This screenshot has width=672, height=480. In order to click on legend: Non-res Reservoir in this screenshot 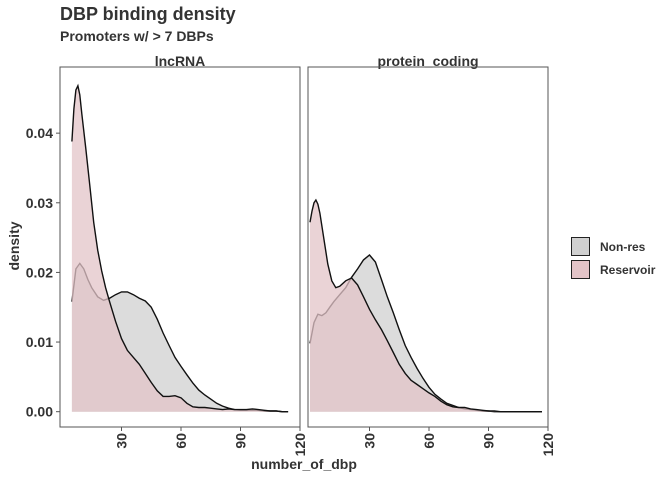, I will do `click(613, 258)`.